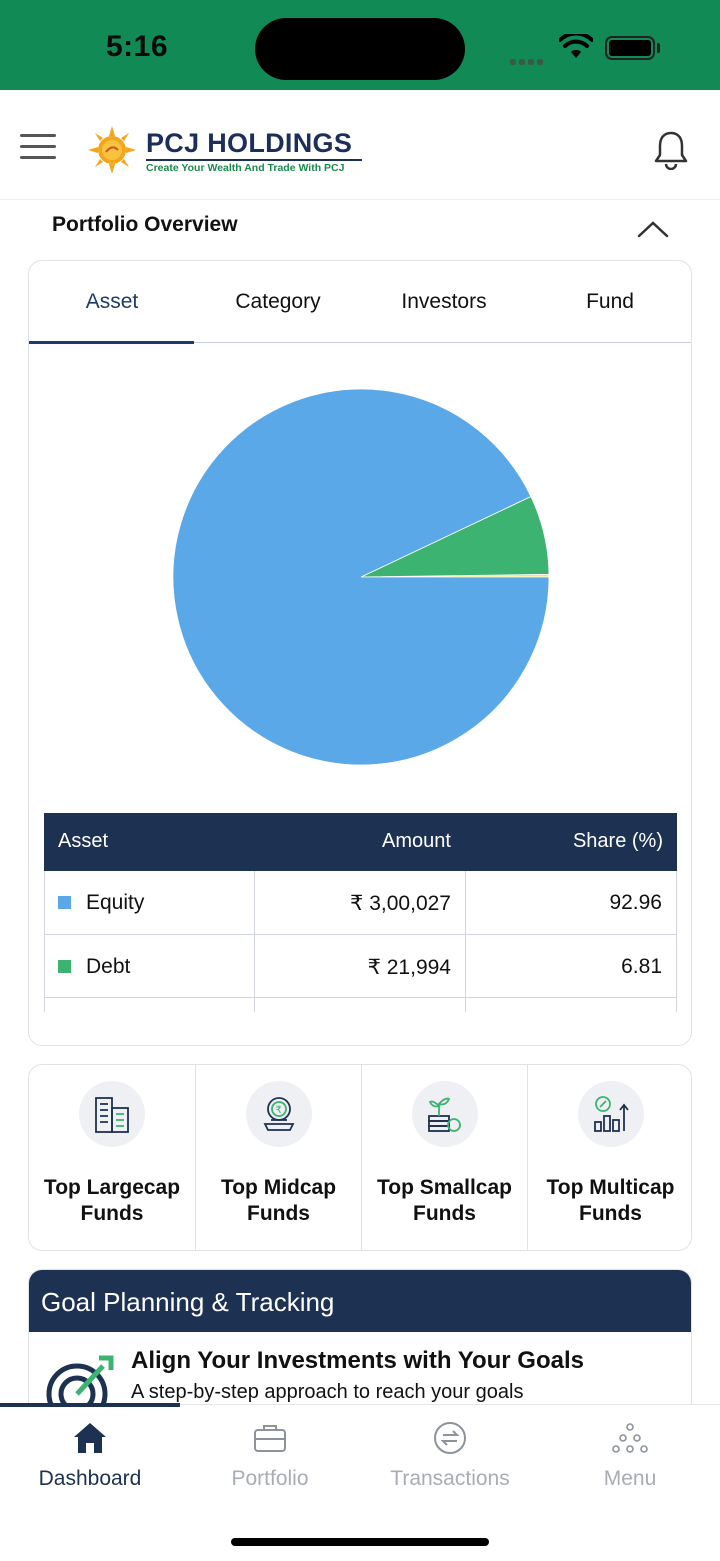 This screenshot has width=720, height=1561. Describe the element at coordinates (249, 143) in the screenshot. I see `brand-name: PCJ HOLDINGS` at that location.